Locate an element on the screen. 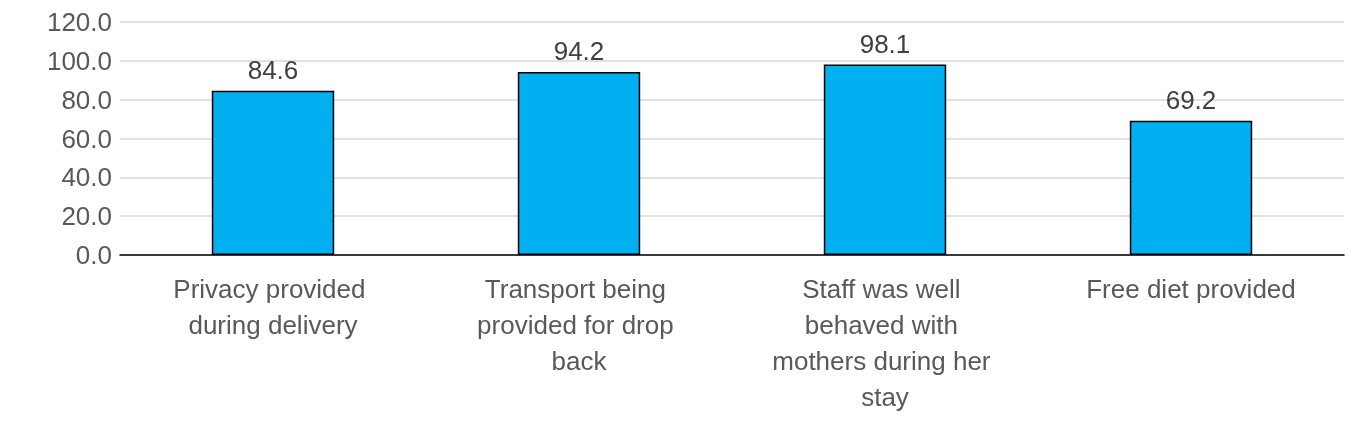  data-label: 84.6 is located at coordinates (273, 69).